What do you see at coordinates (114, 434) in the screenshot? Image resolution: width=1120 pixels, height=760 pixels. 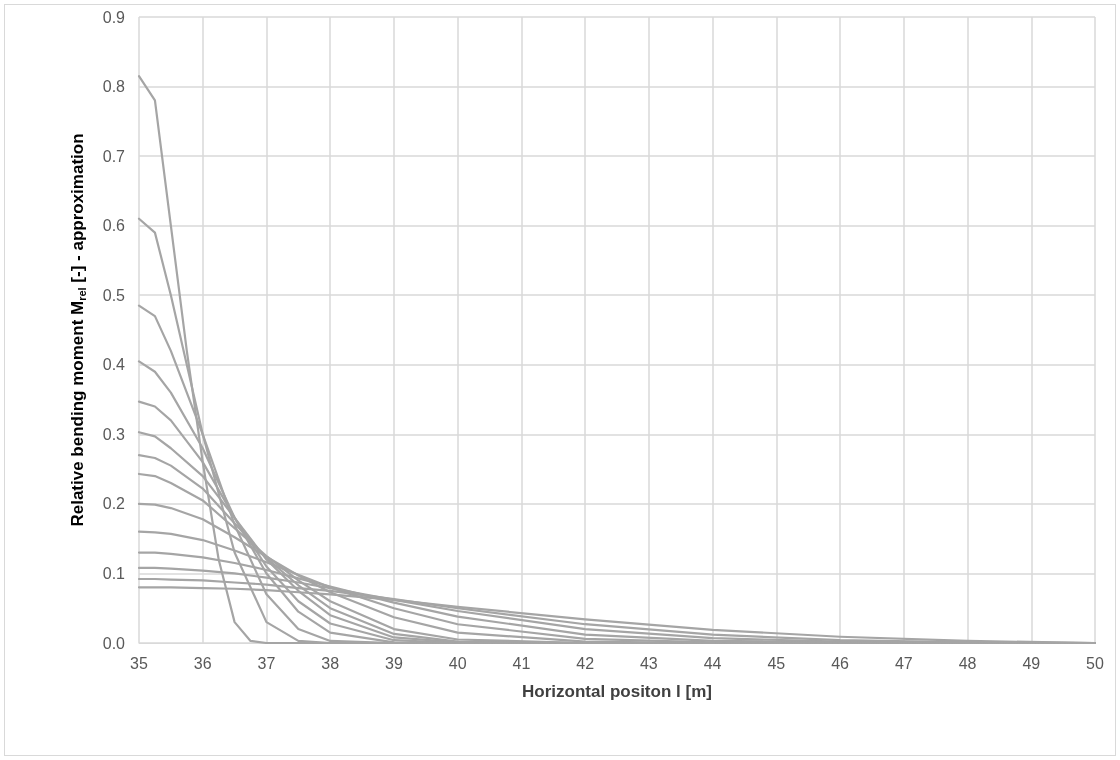 I see `y-tick-label: 0.3` at bounding box center [114, 434].